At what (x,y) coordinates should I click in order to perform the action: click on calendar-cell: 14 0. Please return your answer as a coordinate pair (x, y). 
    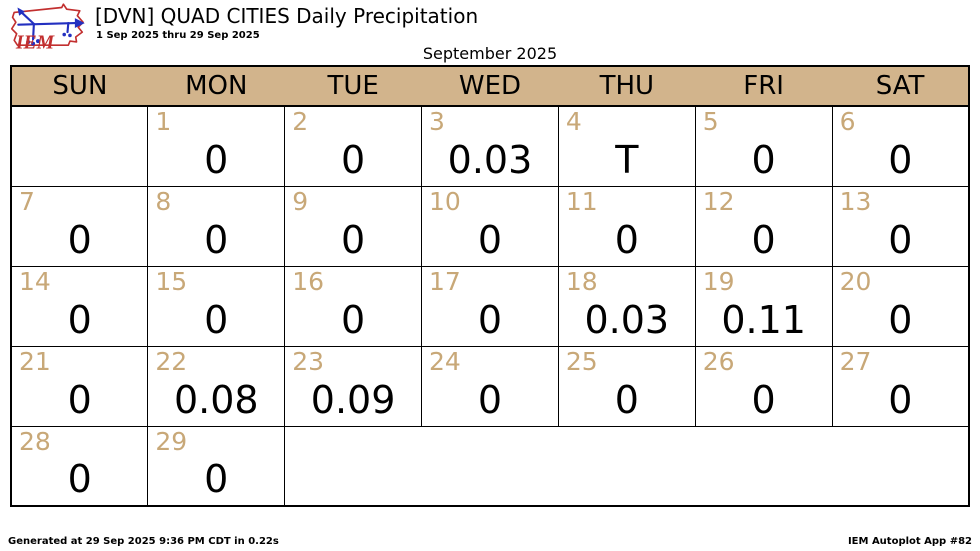
    Looking at the image, I should click on (79, 306).